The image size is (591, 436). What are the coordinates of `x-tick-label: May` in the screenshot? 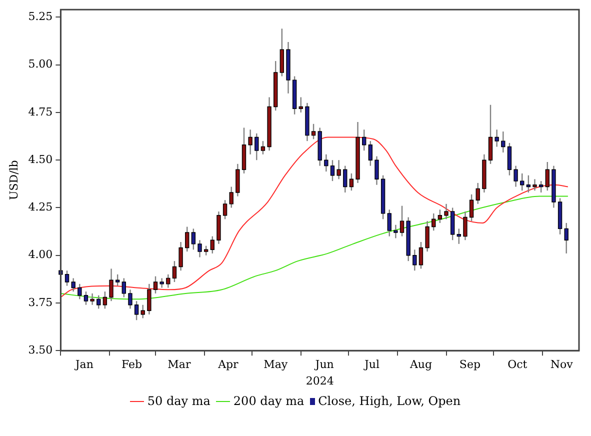 It's located at (276, 365).